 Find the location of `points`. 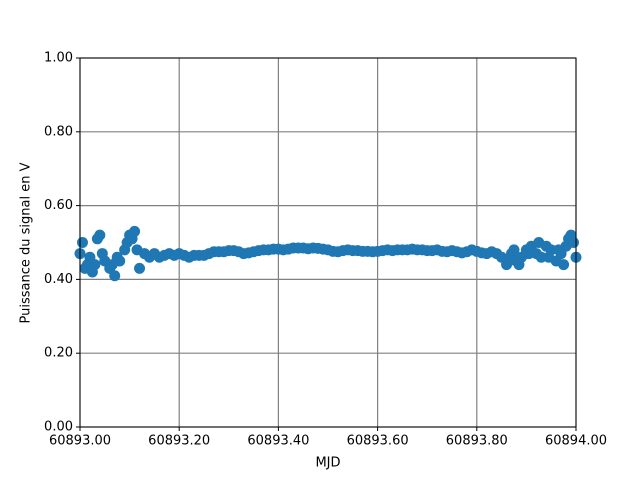

points is located at coordinates (328, 253).